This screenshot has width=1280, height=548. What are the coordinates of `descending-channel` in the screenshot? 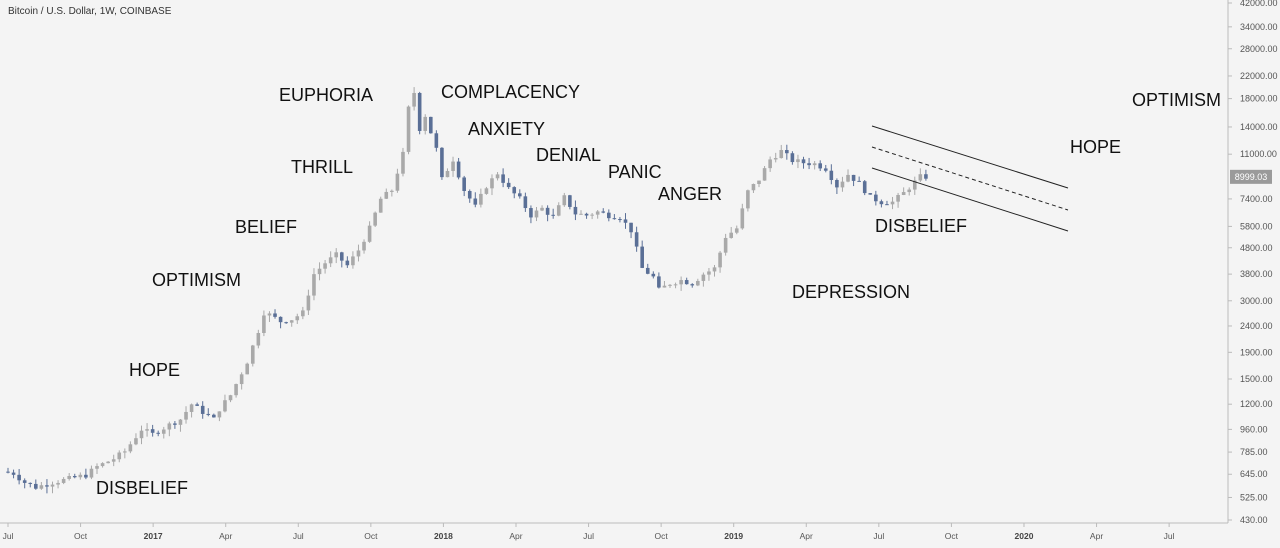 It's located at (970, 178).